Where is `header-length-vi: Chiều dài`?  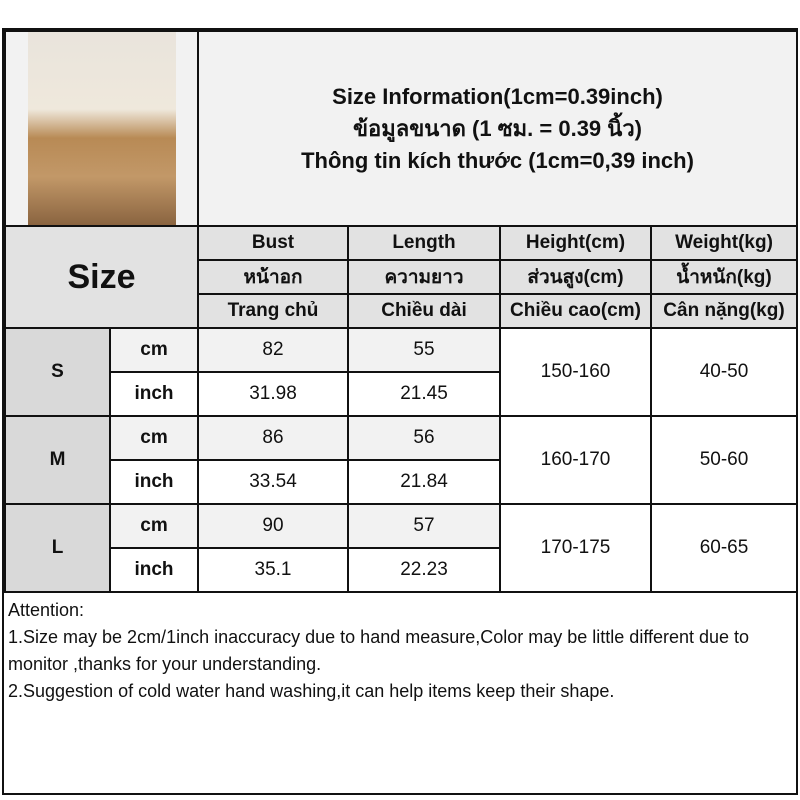 header-length-vi: Chiều dài is located at coordinates (424, 311).